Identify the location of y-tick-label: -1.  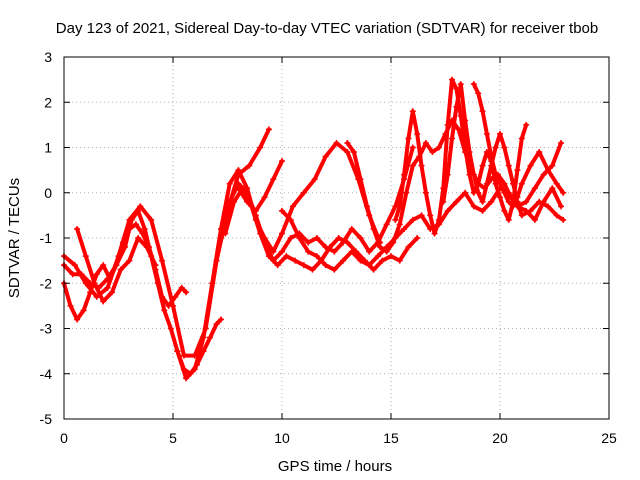
(46, 238).